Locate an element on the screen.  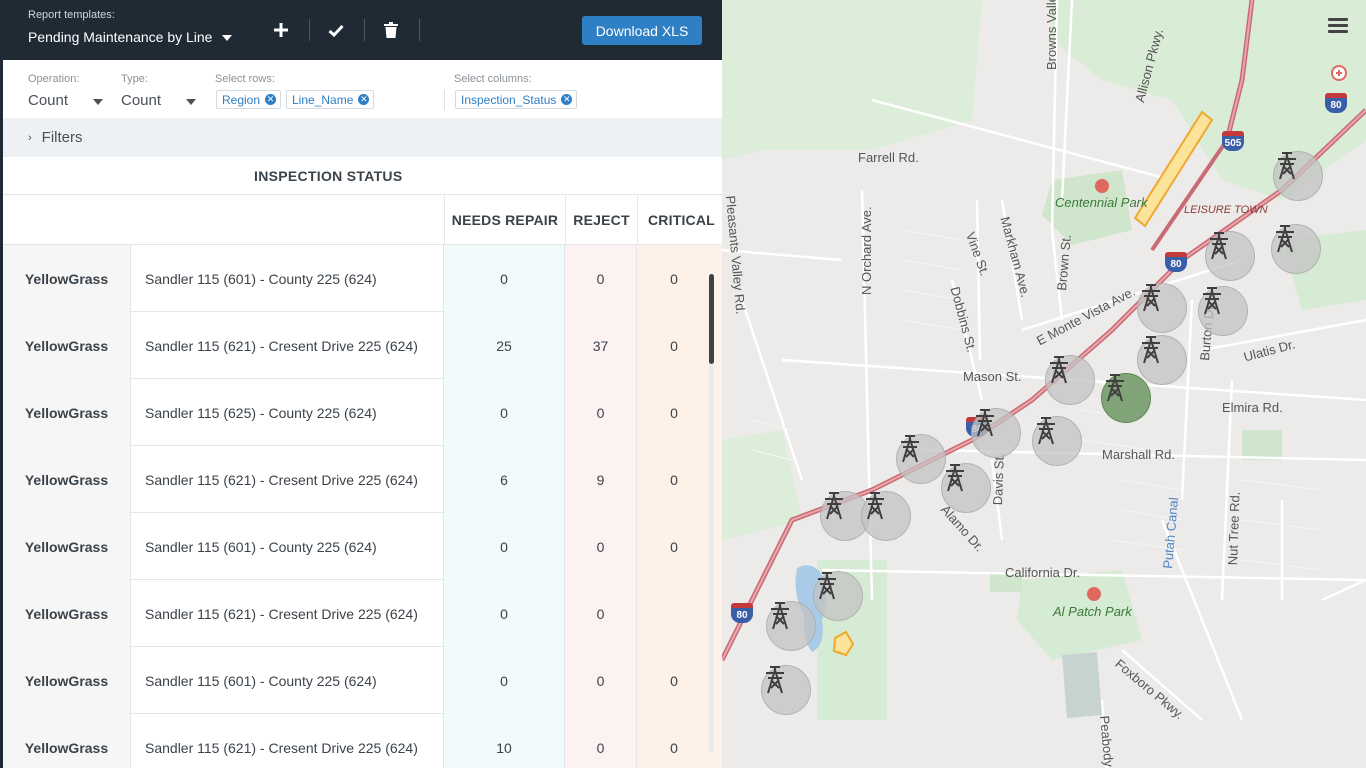
add-template-button is located at coordinates (281, 30).